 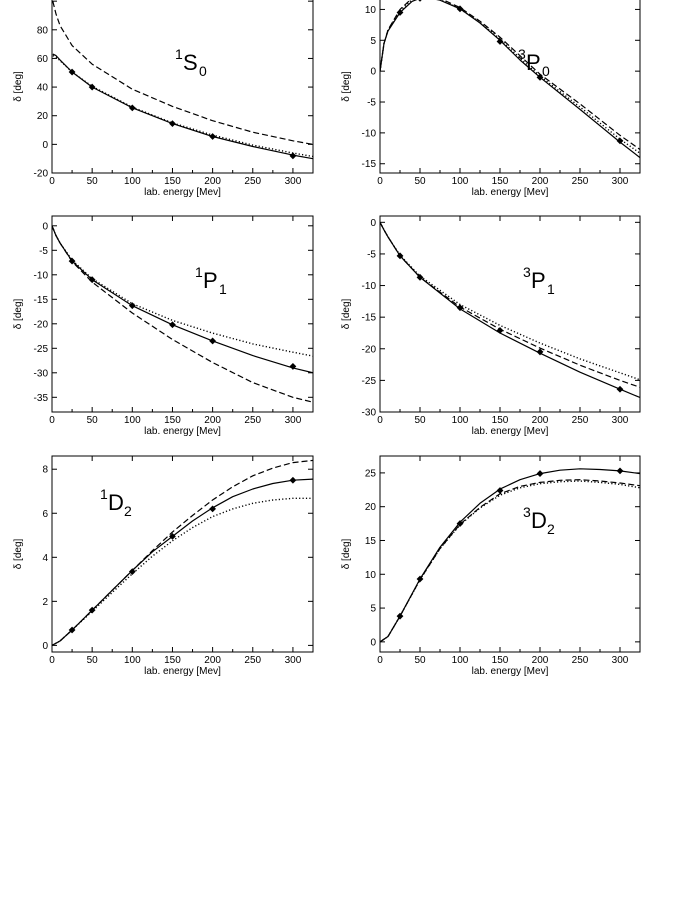 What do you see at coordinates (45, 470) in the screenshot?
I see `y-tick-label: 8` at bounding box center [45, 470].